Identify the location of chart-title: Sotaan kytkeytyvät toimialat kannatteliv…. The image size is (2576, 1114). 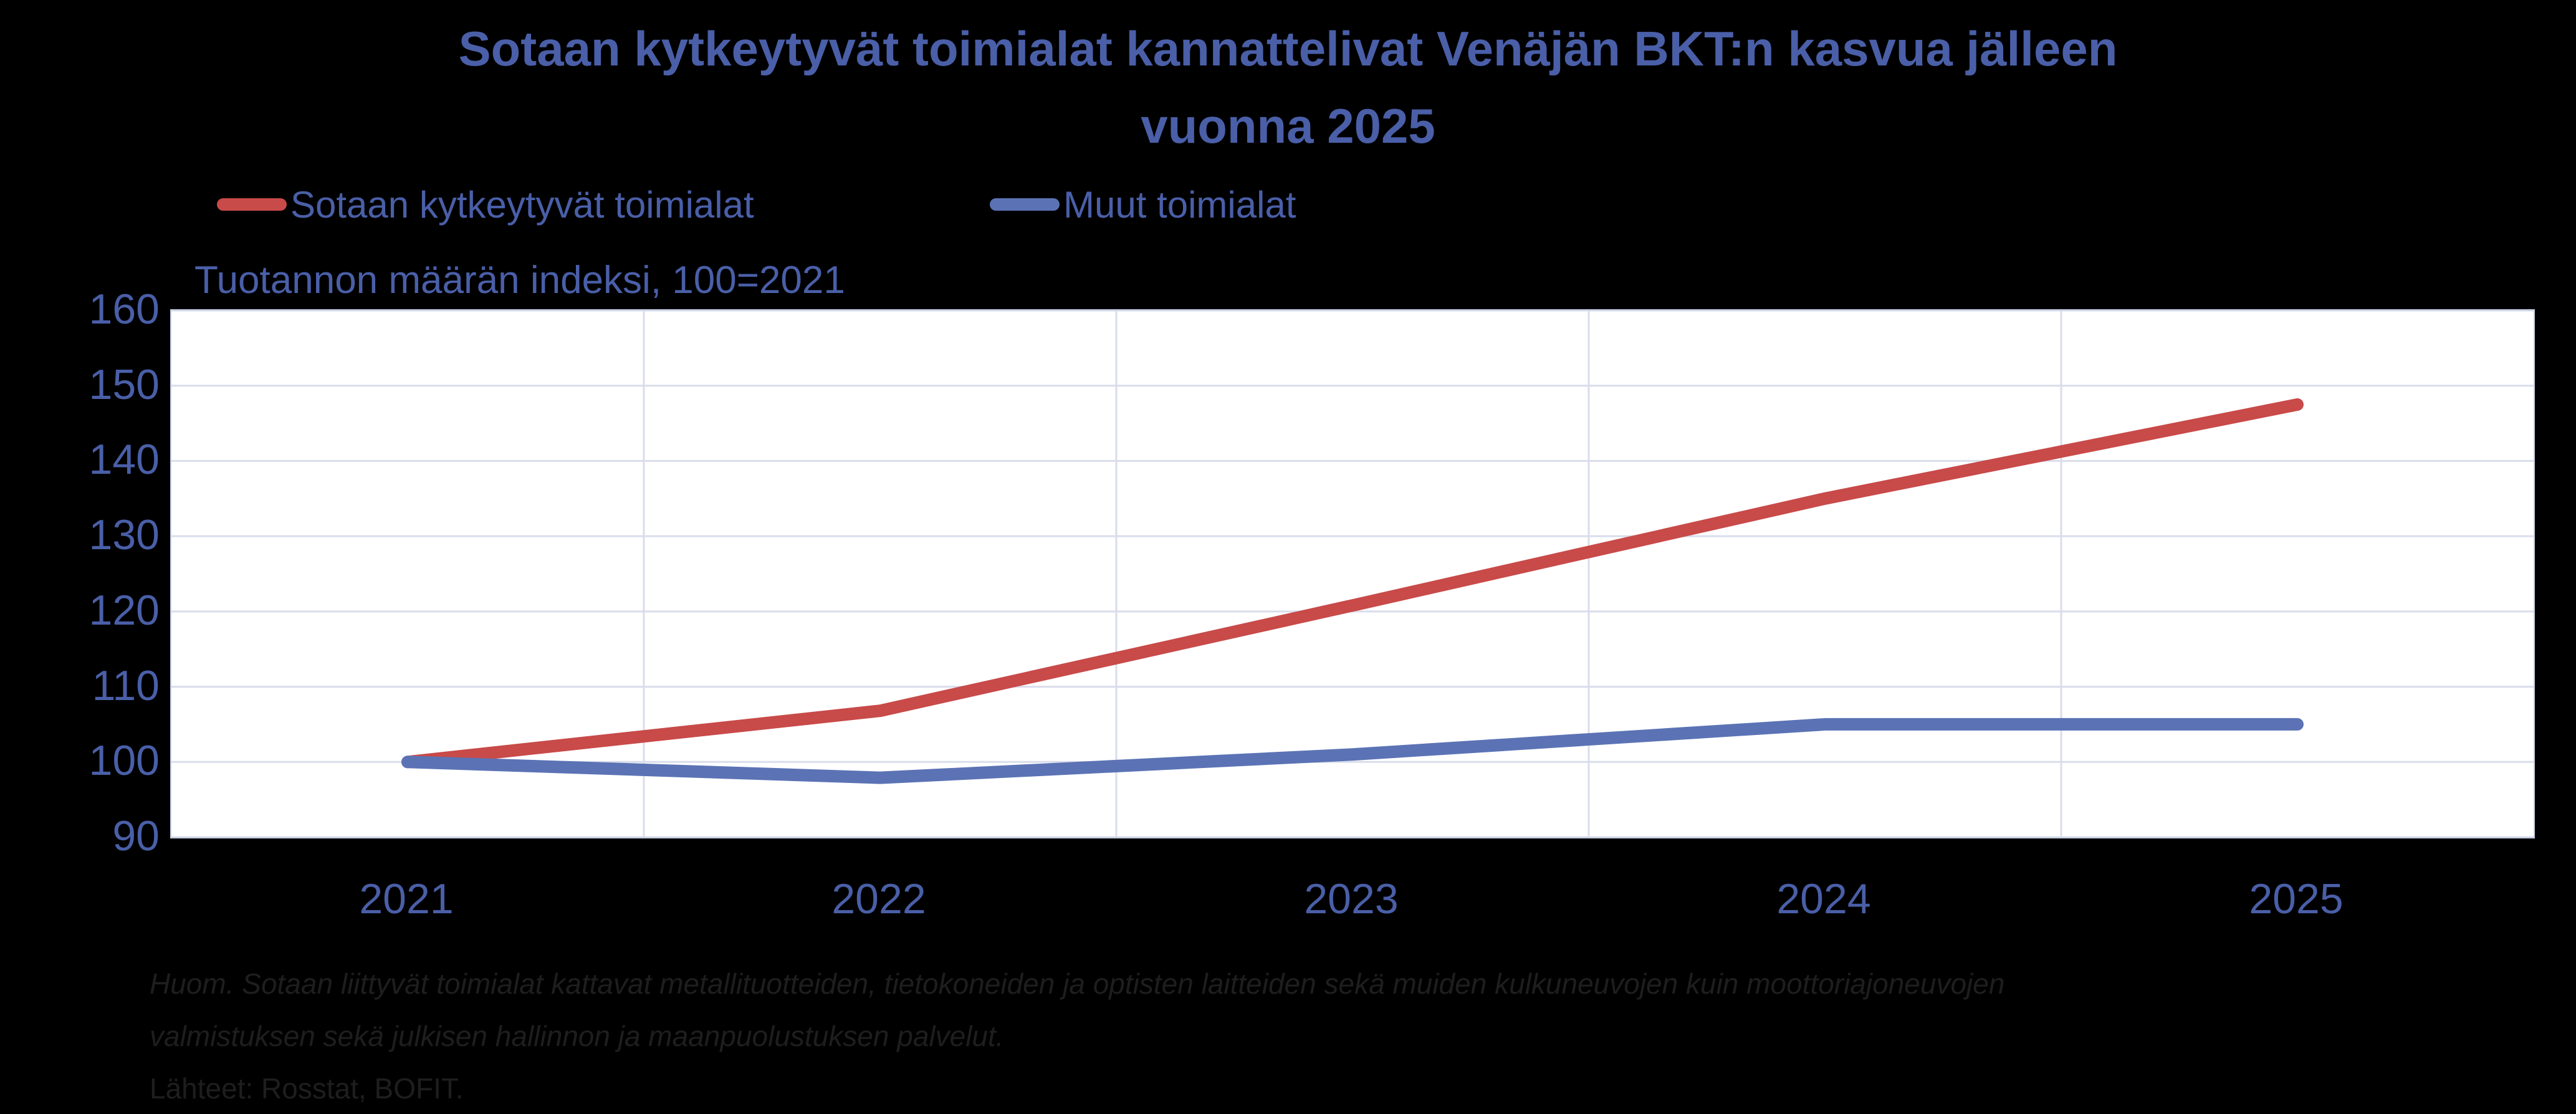
(1288, 87).